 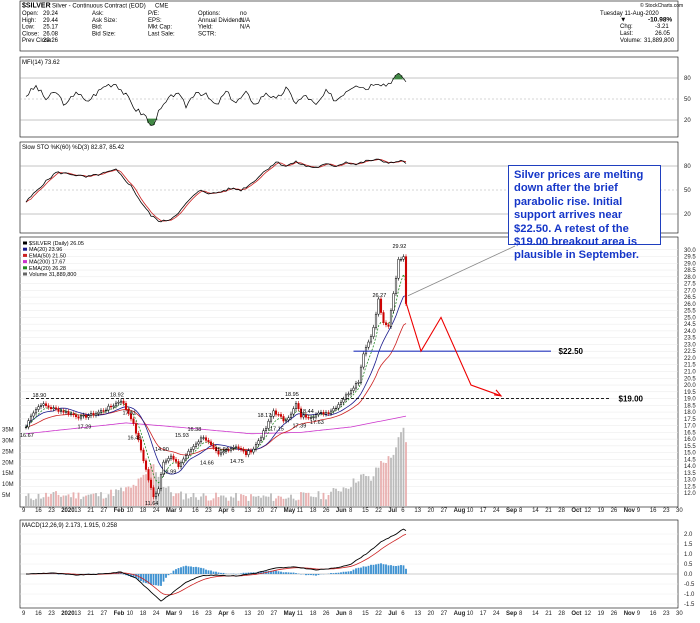 I want to click on price-tick-label: 25.5, so click(x=690, y=312).